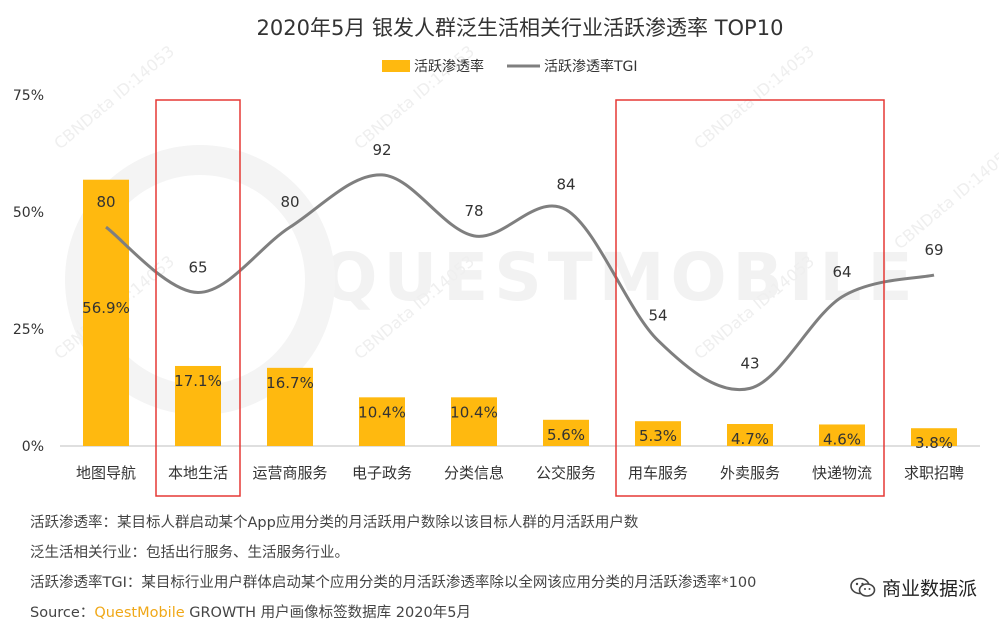 The height and width of the screenshot is (633, 999). Describe the element at coordinates (591, 66) in the screenshot. I see `legend-label-line: 活跃渗透率TGI` at that location.